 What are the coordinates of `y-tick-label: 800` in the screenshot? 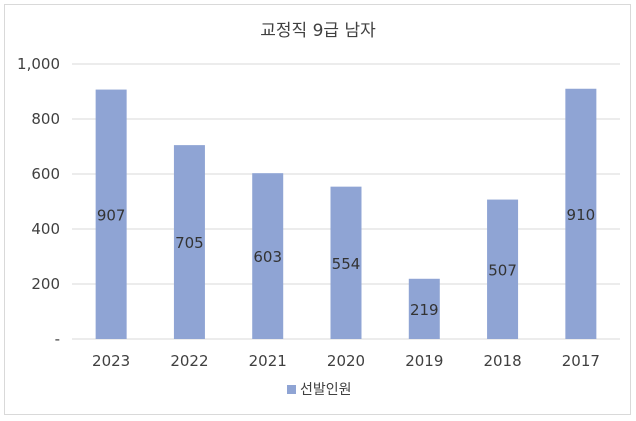 It's located at (45, 119).